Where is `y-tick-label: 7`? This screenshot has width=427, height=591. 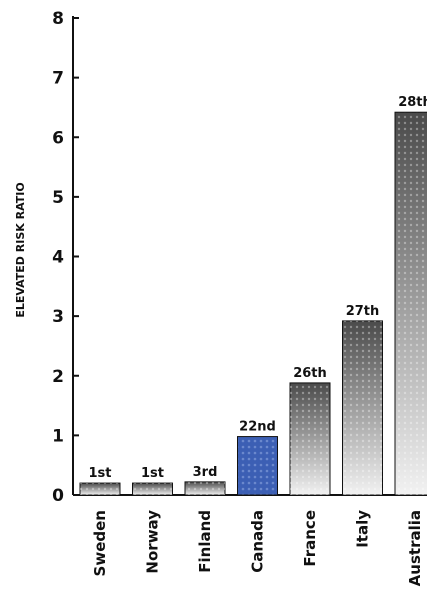
y-tick-label: 7 is located at coordinates (58, 79).